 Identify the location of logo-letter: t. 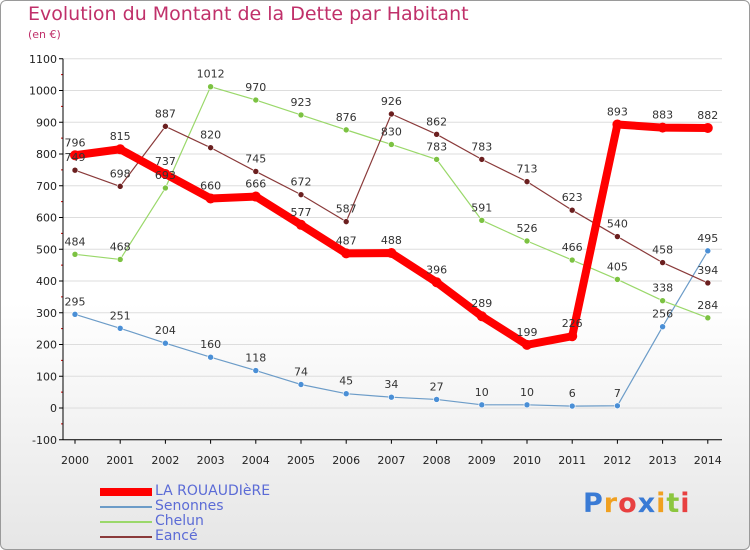
(673, 503).